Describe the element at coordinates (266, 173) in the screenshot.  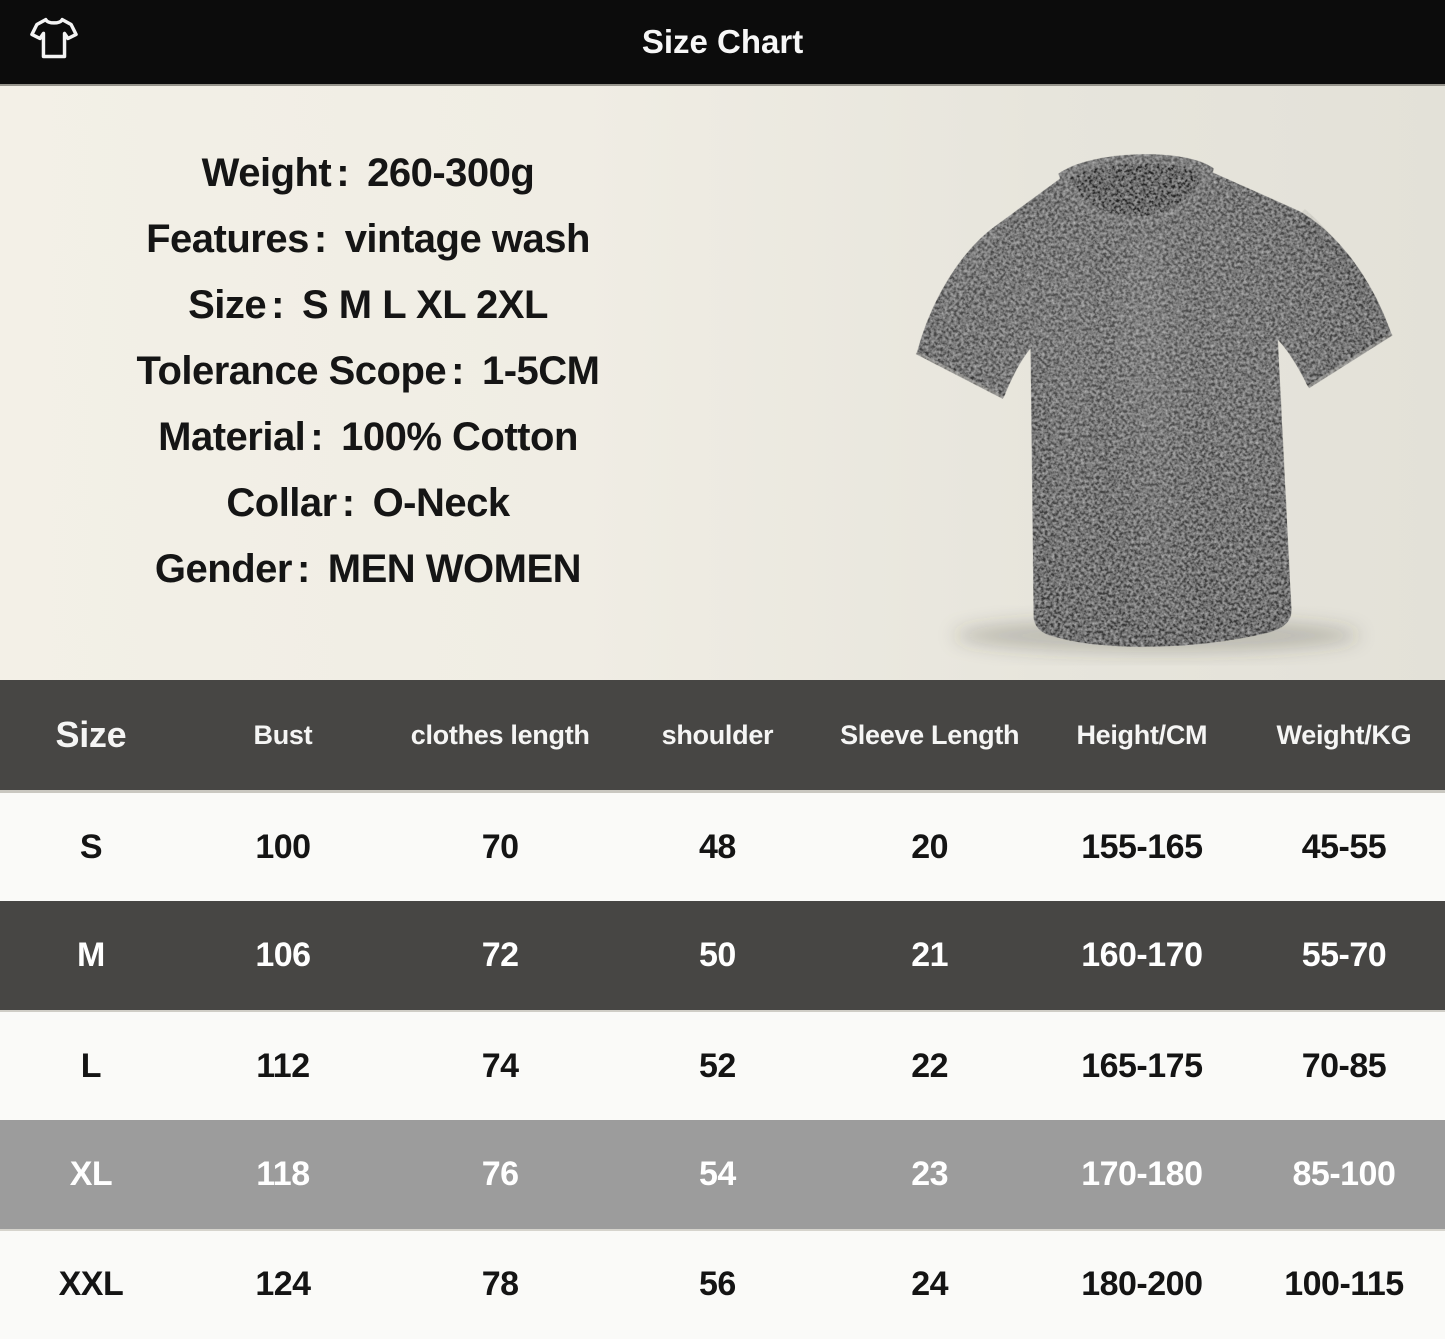
I see `spec-label: Weight` at that location.